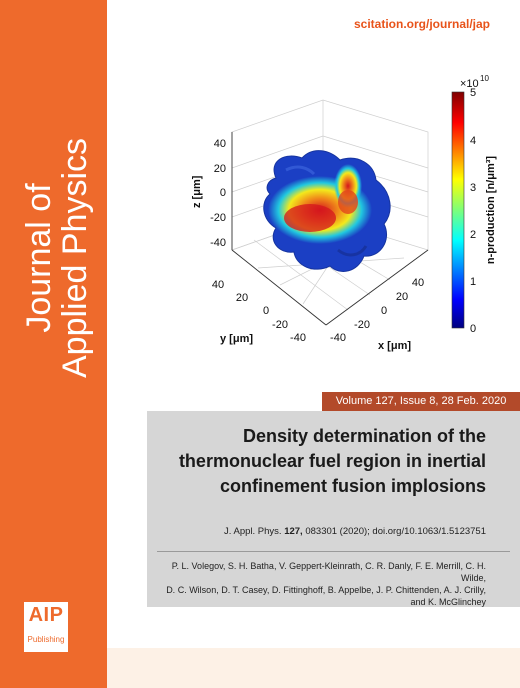  What do you see at coordinates (384, 311) in the screenshot?
I see `x-tick: 0` at bounding box center [384, 311].